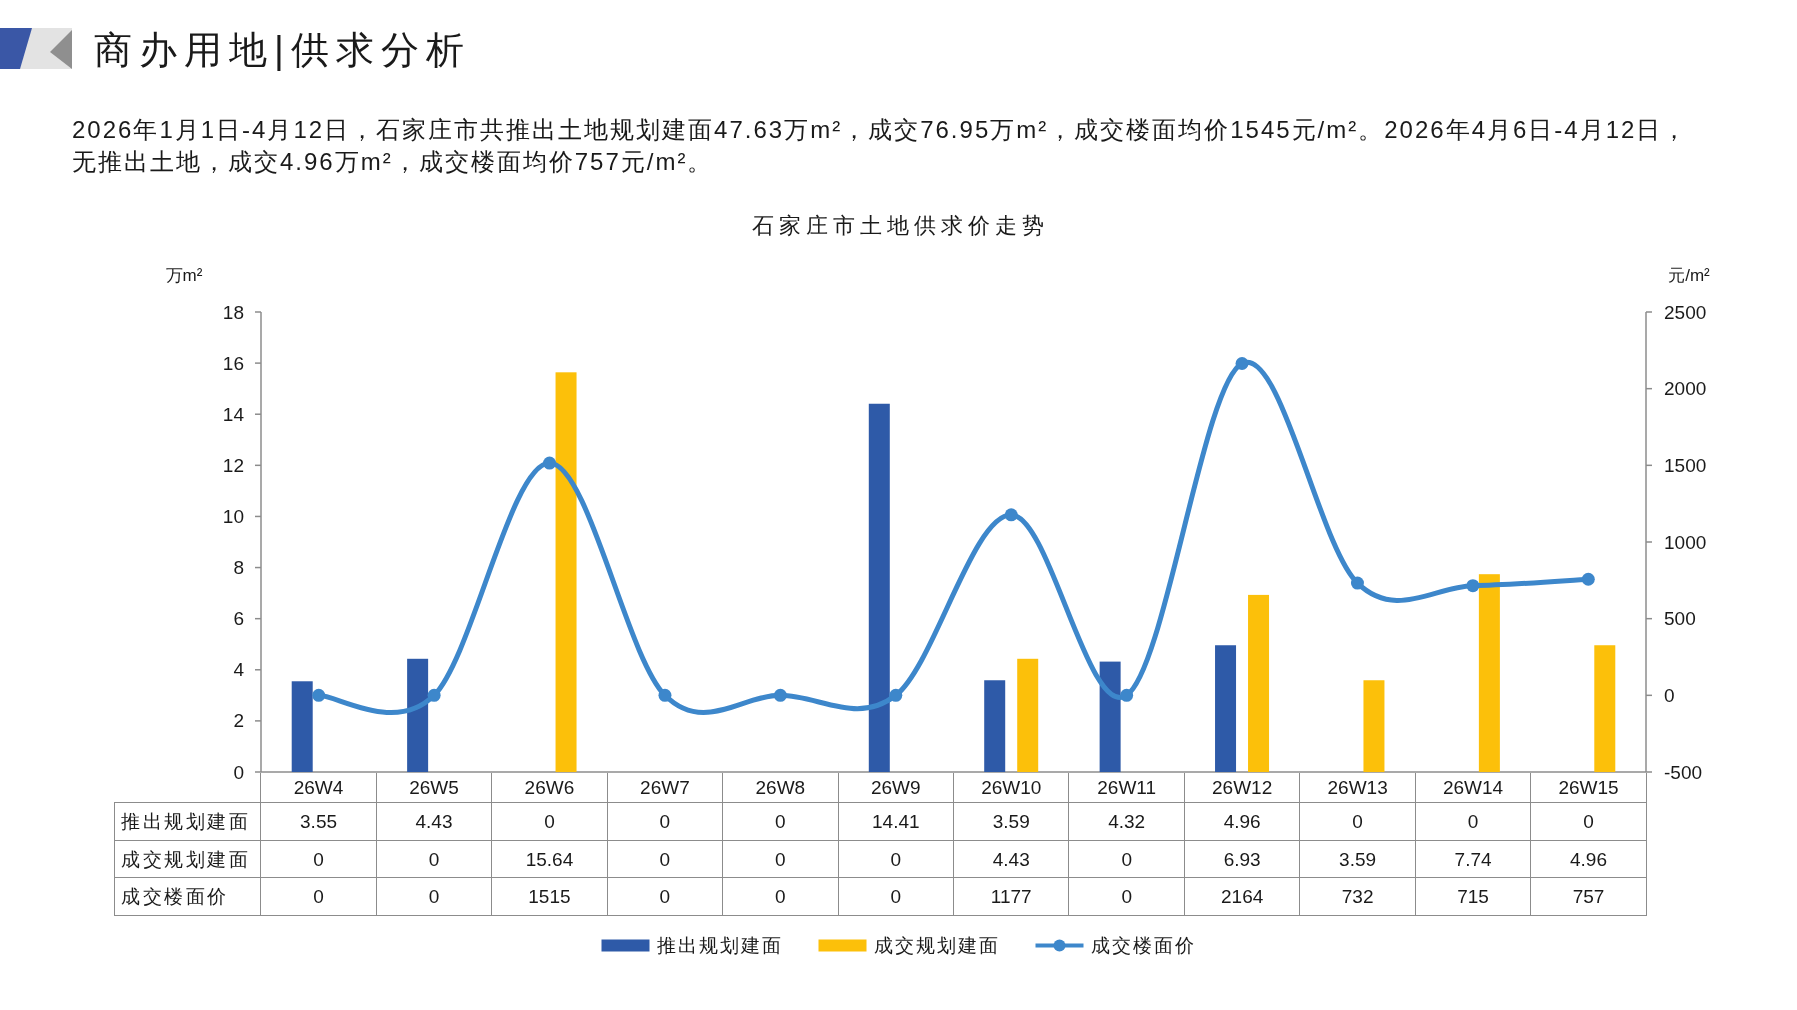  Describe the element at coordinates (1242, 787) in the screenshot. I see `table-cell: 26W12` at that location.